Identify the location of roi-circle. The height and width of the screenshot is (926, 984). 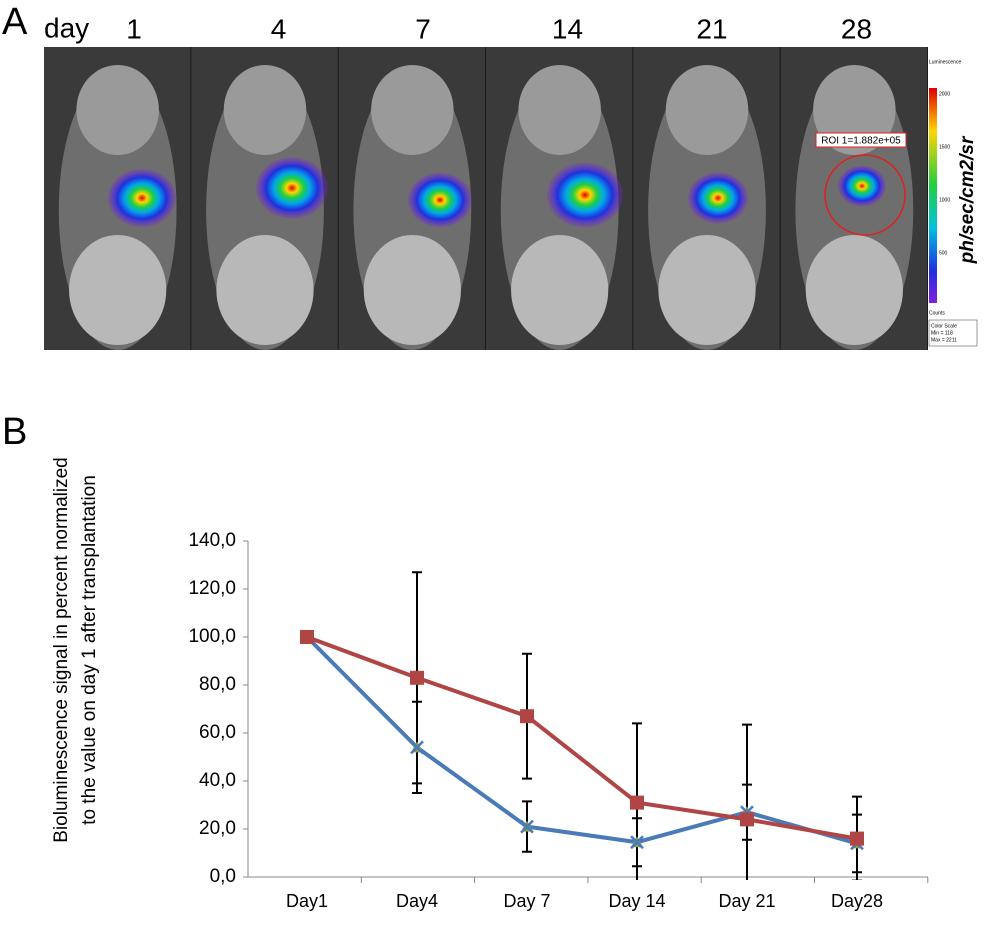
(865, 195).